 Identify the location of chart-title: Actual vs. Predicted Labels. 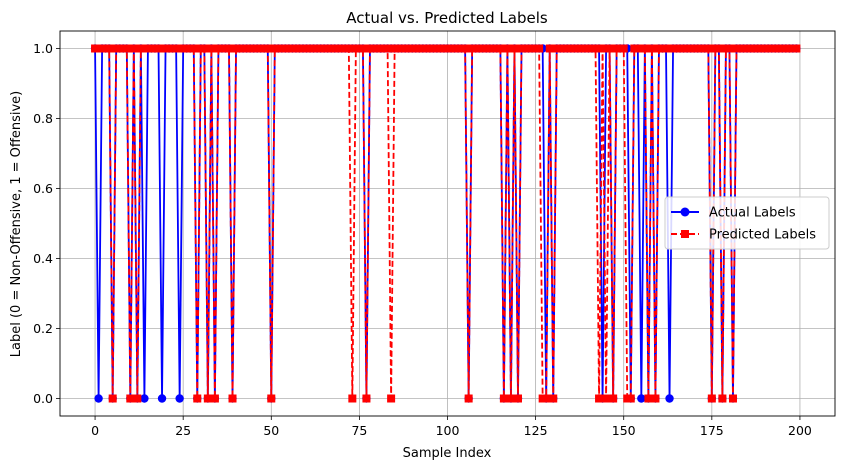
(447, 18).